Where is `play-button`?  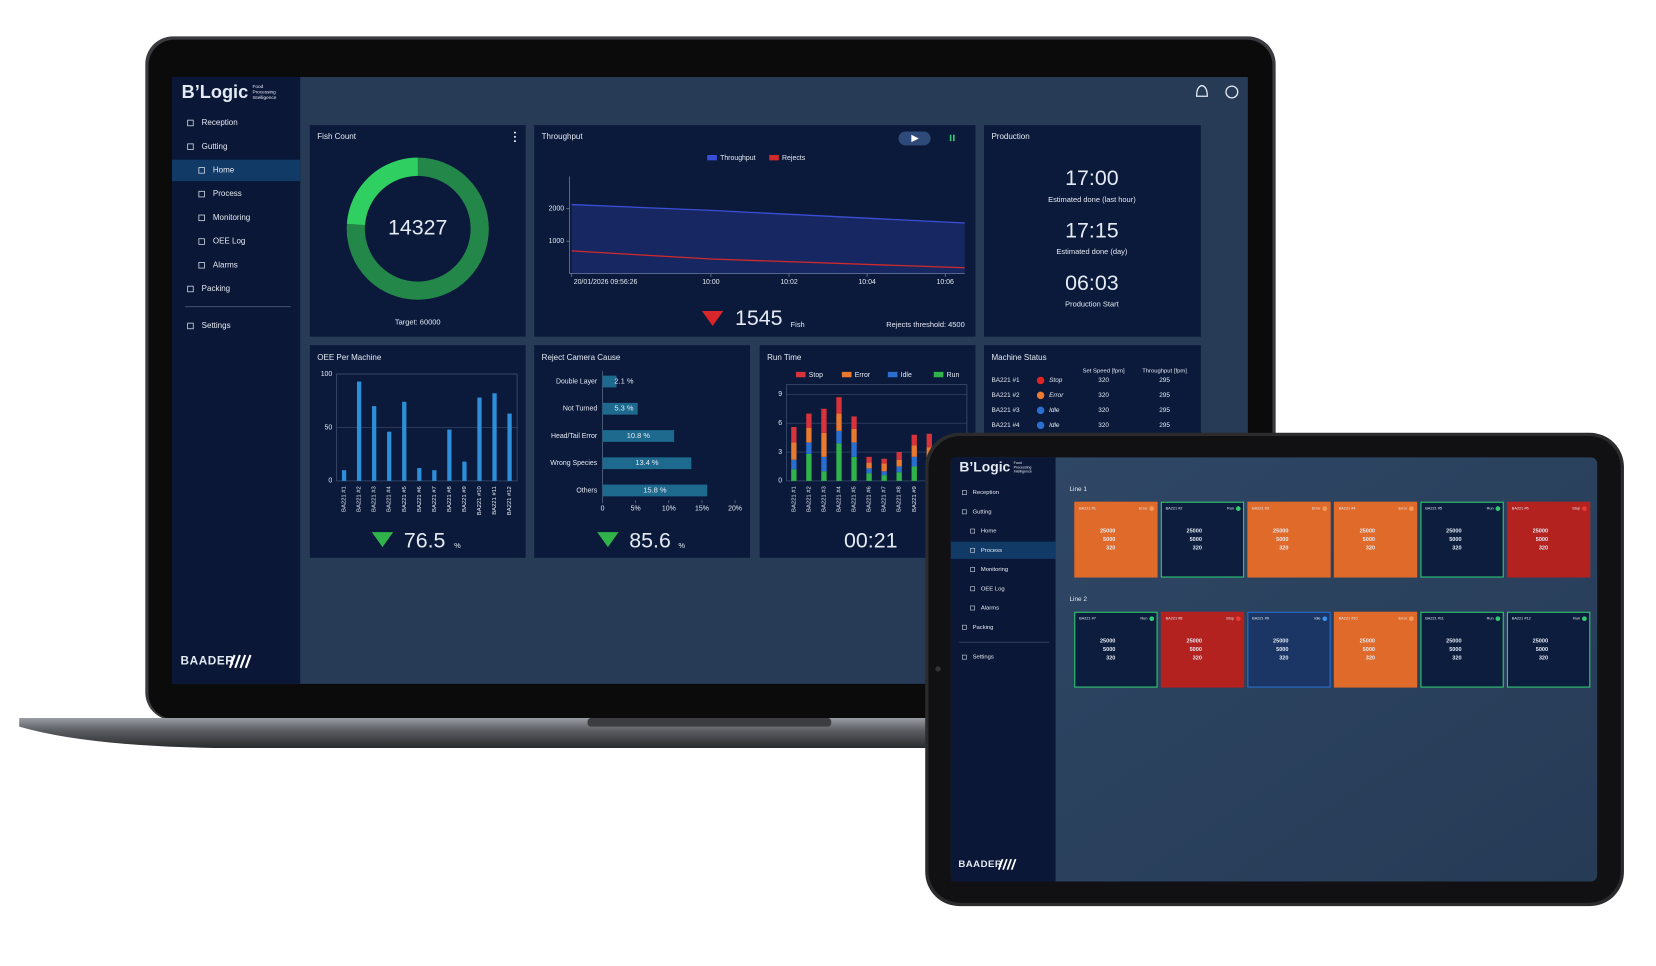
play-button is located at coordinates (914, 138).